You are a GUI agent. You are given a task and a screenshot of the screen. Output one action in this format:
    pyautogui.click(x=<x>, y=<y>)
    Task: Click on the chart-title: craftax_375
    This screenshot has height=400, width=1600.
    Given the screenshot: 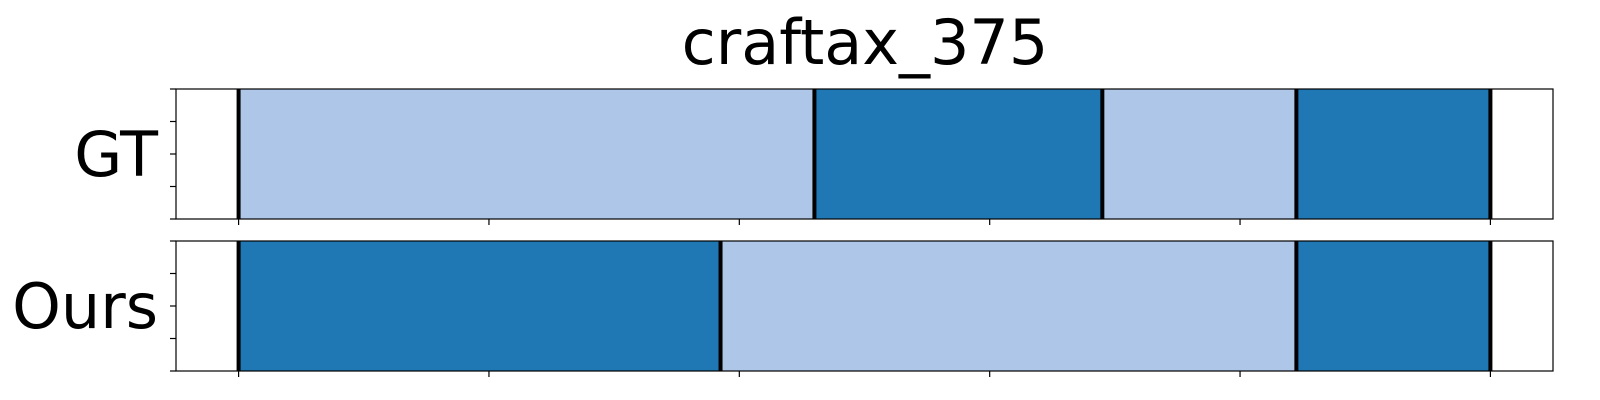 What is the action you would take?
    pyautogui.click(x=865, y=42)
    